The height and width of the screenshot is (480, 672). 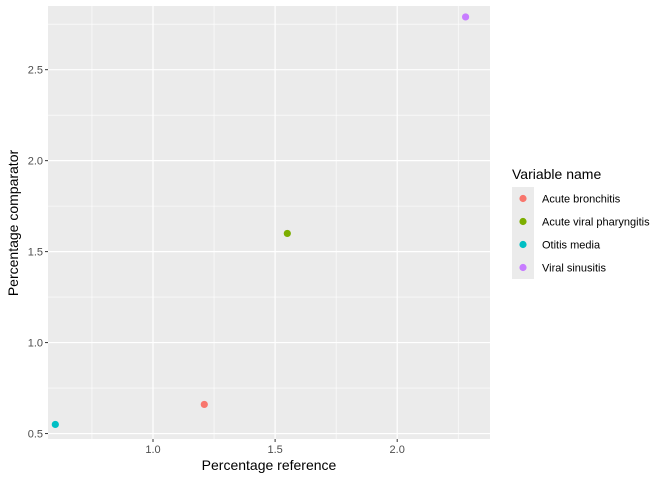 I want to click on y-axis-ticks: 0.5 1.0 1.5 2.0 2.5, so click(x=38, y=253).